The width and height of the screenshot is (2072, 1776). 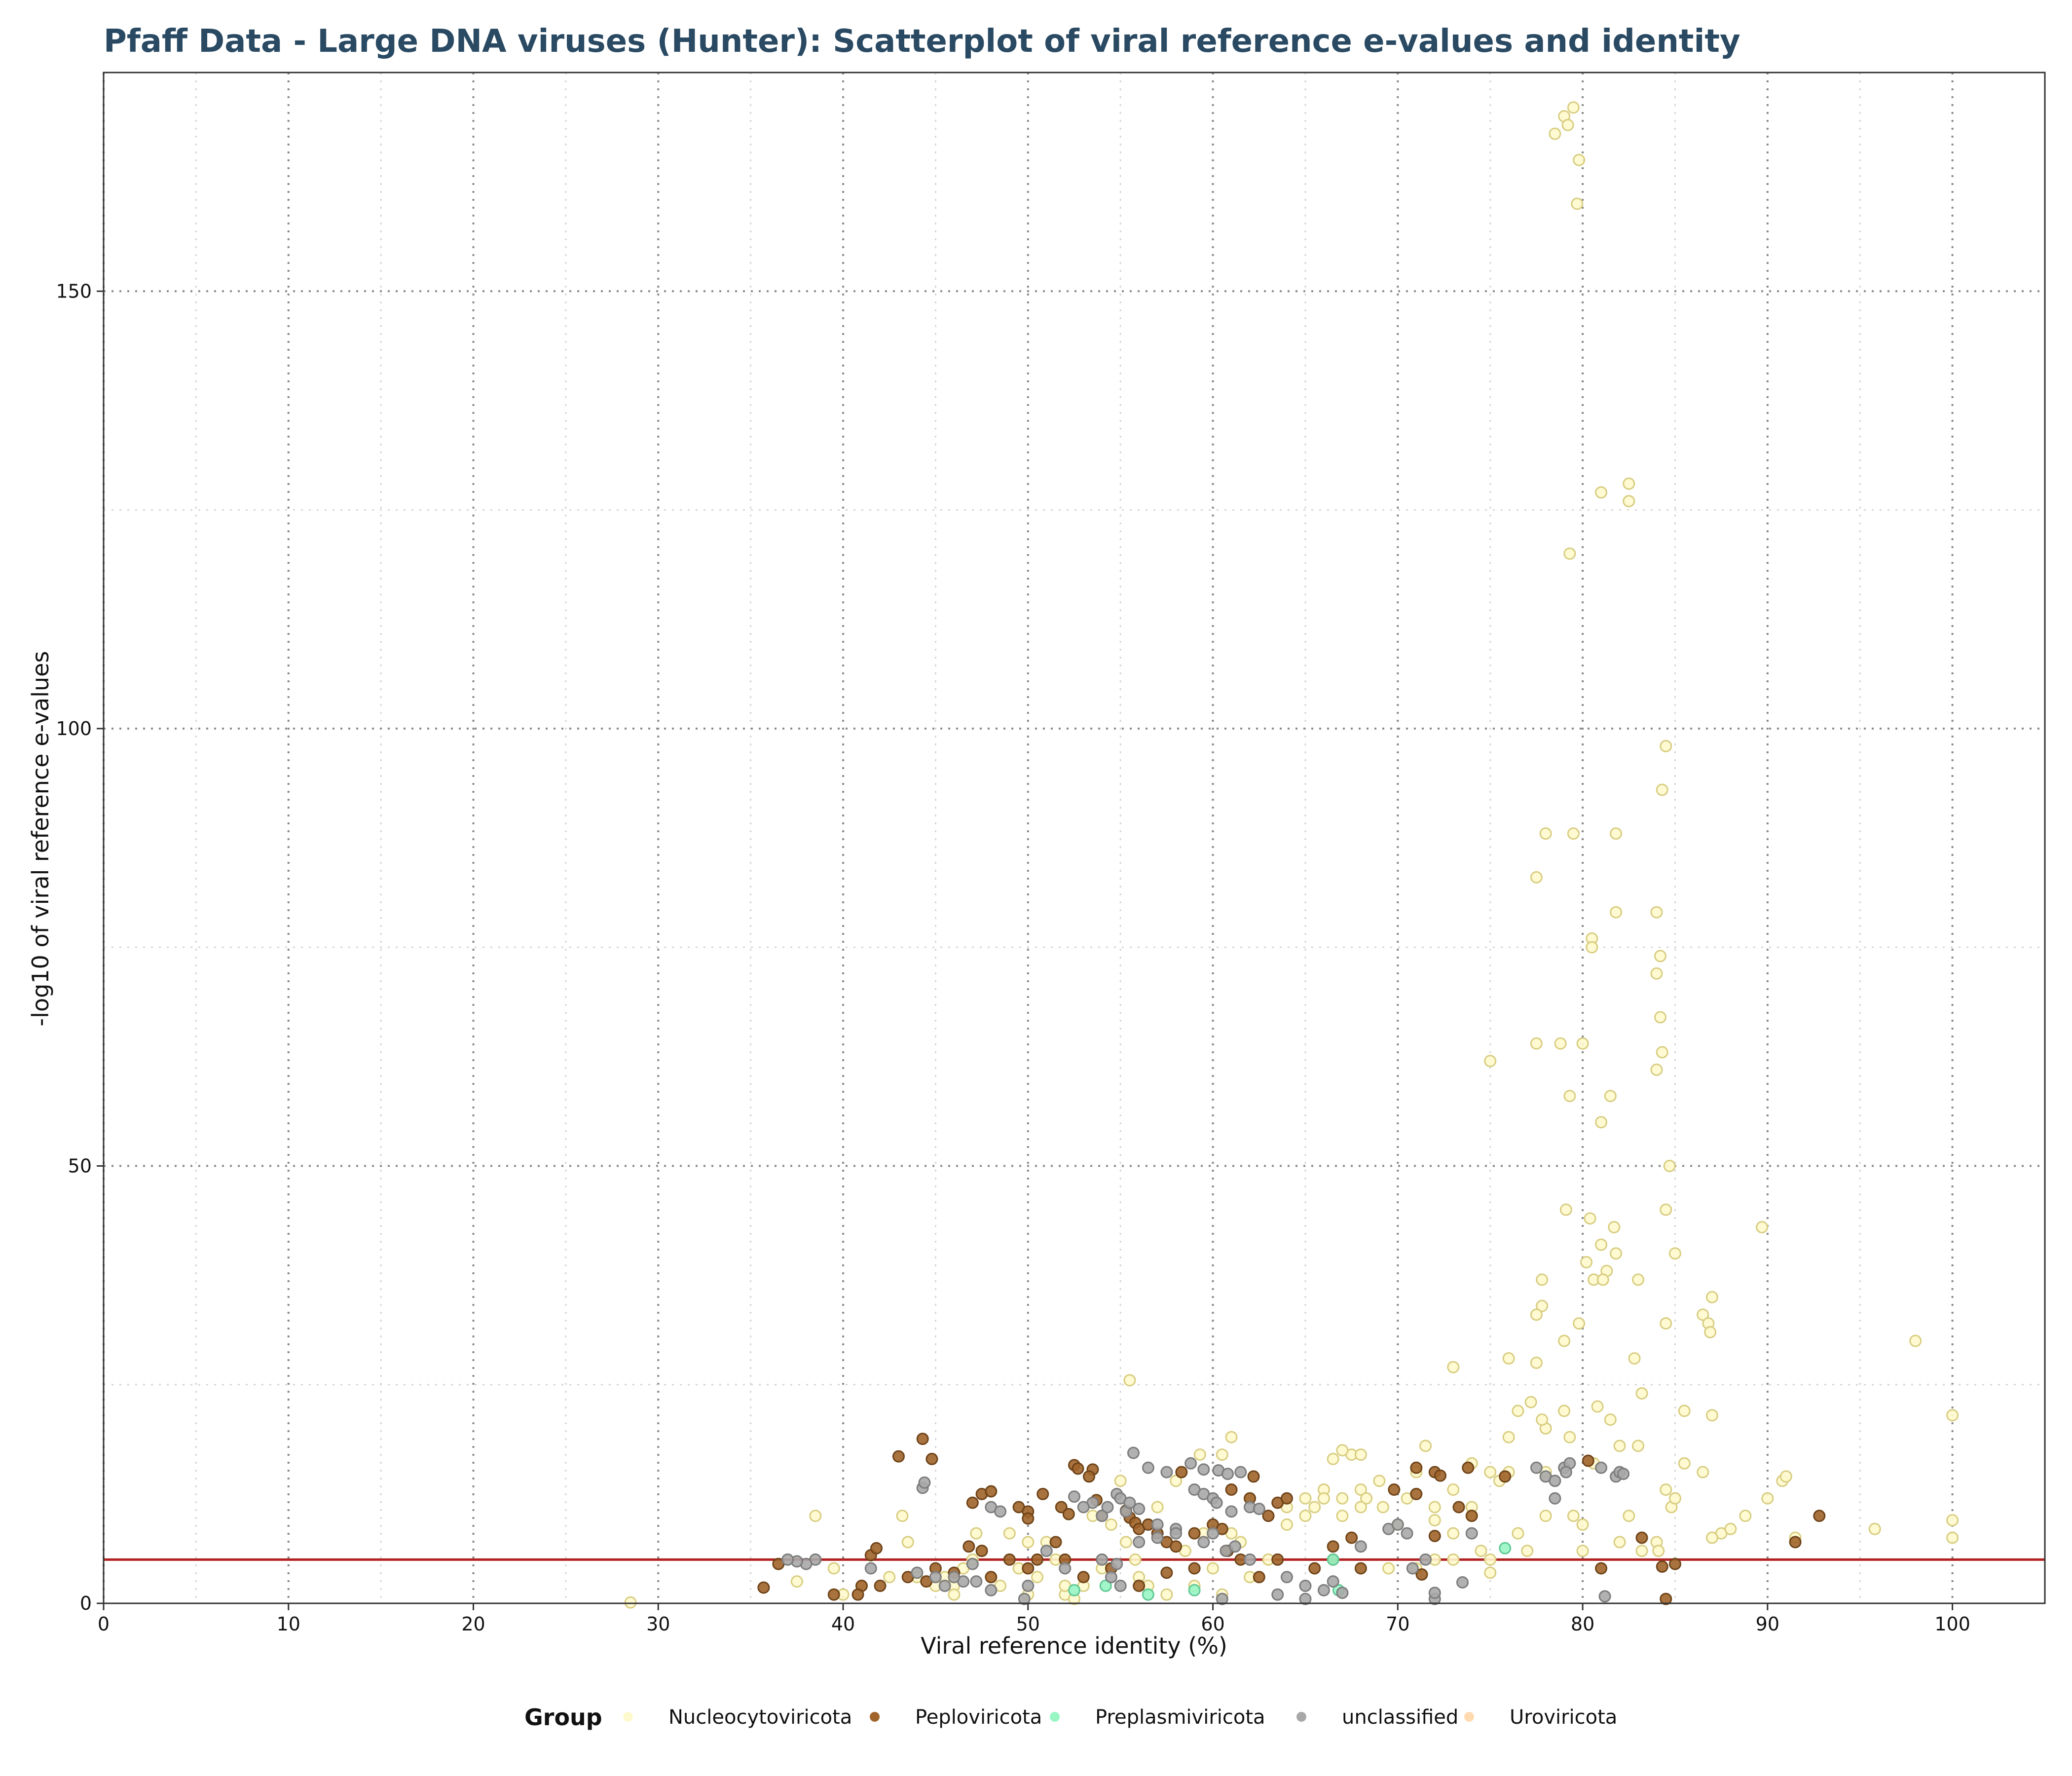 I want to click on x-tick-label: 0, so click(x=104, y=1624).